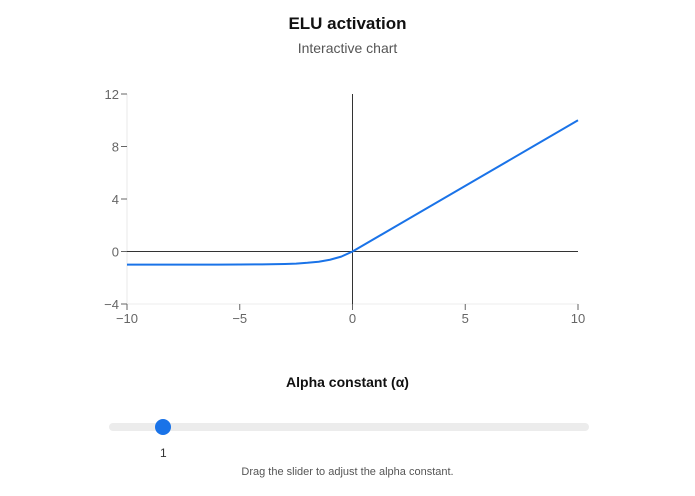  What do you see at coordinates (349, 427) in the screenshot?
I see `alpha-slider-track` at bounding box center [349, 427].